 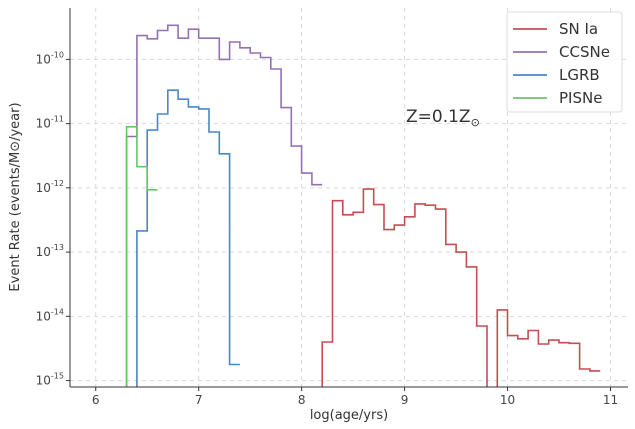 I want to click on y-tick-label: 10-11, so click(x=50, y=123).